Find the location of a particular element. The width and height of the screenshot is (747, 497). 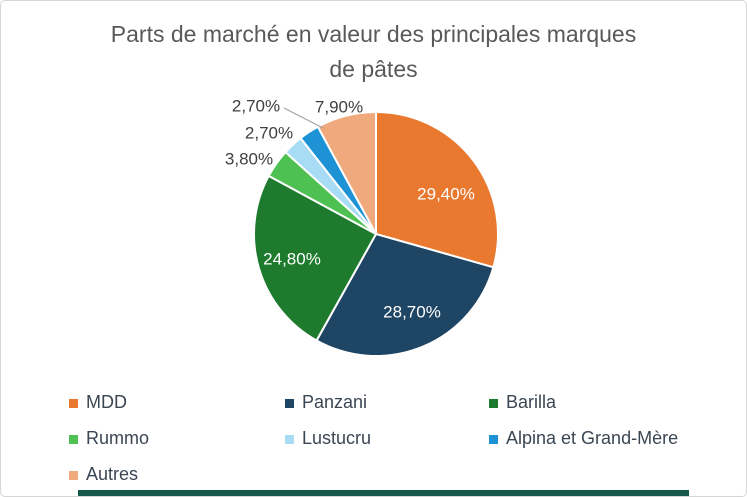

legend-marker-alpina-et-grand-m-re is located at coordinates (493, 439).